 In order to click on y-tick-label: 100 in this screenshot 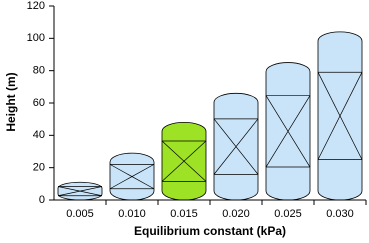, I will do `click(36, 38)`.